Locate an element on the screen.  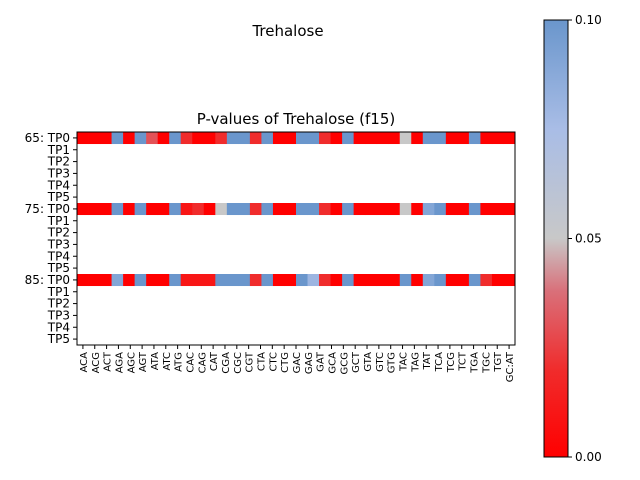
column-label: CTC is located at coordinates (273, 362).